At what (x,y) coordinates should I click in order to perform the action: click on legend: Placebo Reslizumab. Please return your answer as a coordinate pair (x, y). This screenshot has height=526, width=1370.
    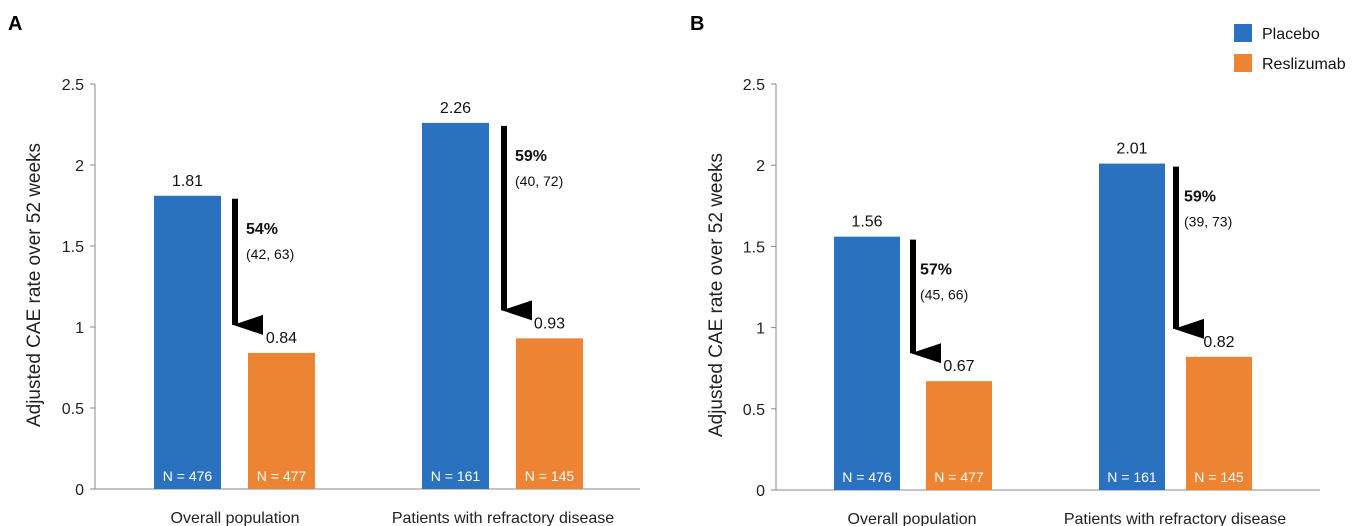
    Looking at the image, I should click on (1290, 48).